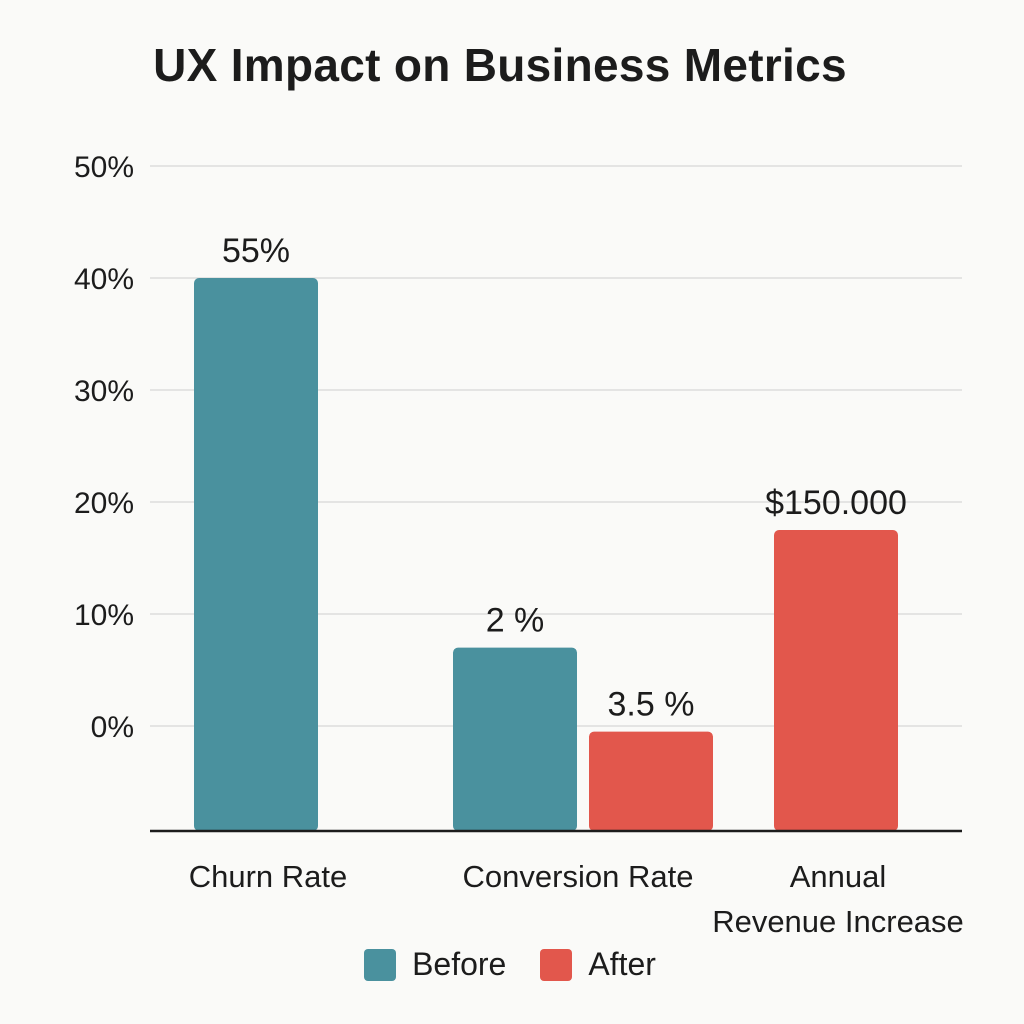 The image size is (1024, 1024). I want to click on legend-swatch-after, so click(556, 964).